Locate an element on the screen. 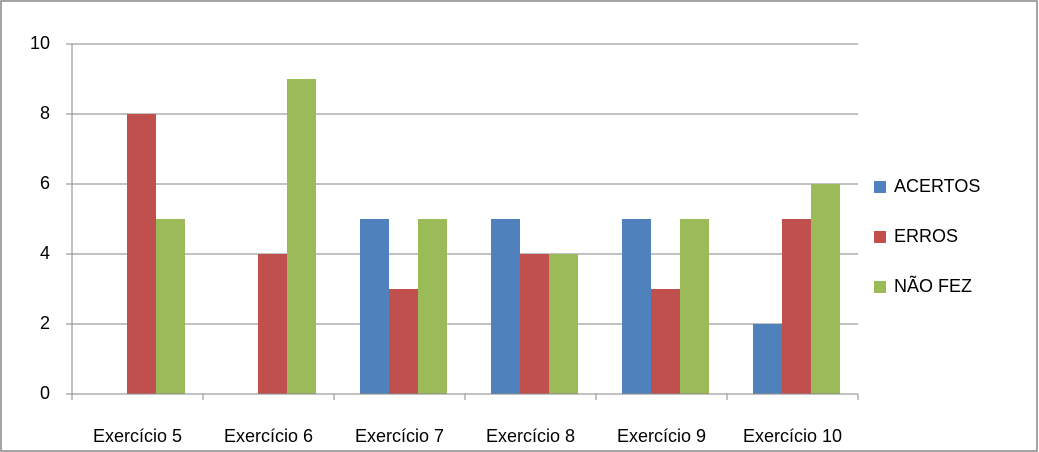 The width and height of the screenshot is (1039, 452). y-tick-label: 2 is located at coordinates (45, 323).